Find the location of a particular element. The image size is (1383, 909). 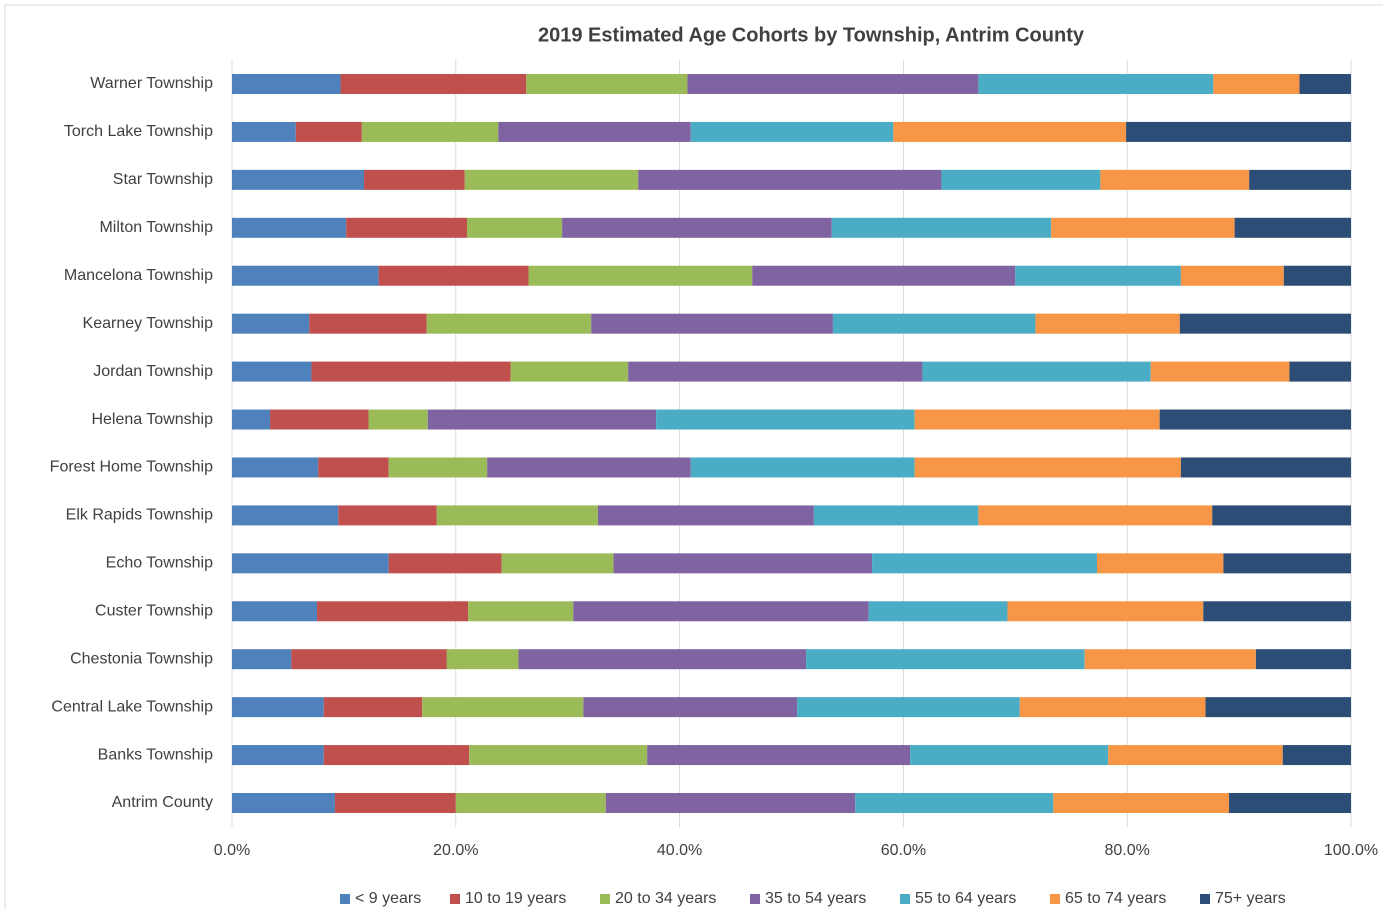

x-tick-label: 60.0% is located at coordinates (903, 850).